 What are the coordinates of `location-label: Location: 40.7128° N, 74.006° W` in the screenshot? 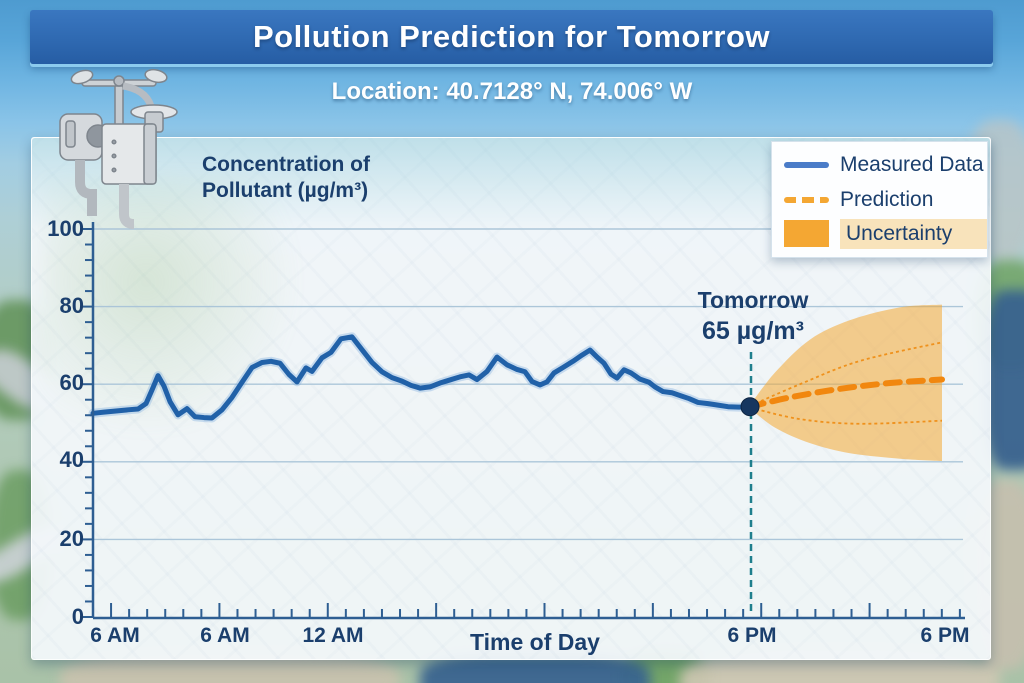 It's located at (512, 91).